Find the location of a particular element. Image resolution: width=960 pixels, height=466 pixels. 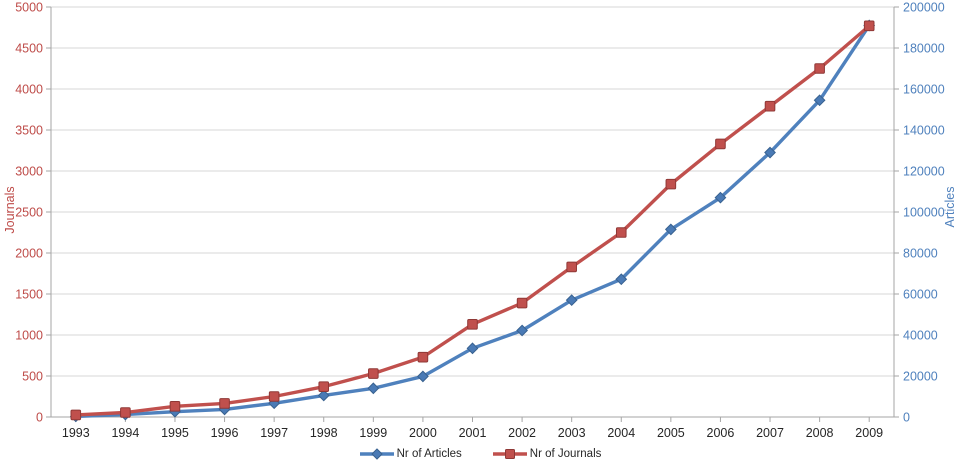

right-tick-label: 40000 is located at coordinates (920, 336).